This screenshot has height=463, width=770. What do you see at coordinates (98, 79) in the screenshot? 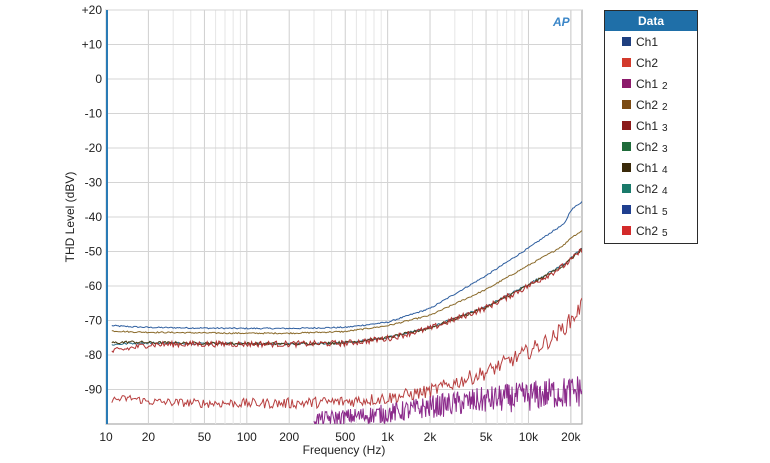
I see `y-tick-label: 0` at bounding box center [98, 79].